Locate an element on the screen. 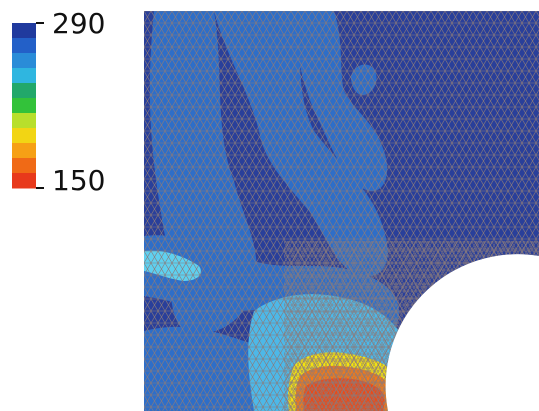 Image resolution: width=539 pixels, height=411 pixels. legend-max-label: 290 is located at coordinates (79, 23).